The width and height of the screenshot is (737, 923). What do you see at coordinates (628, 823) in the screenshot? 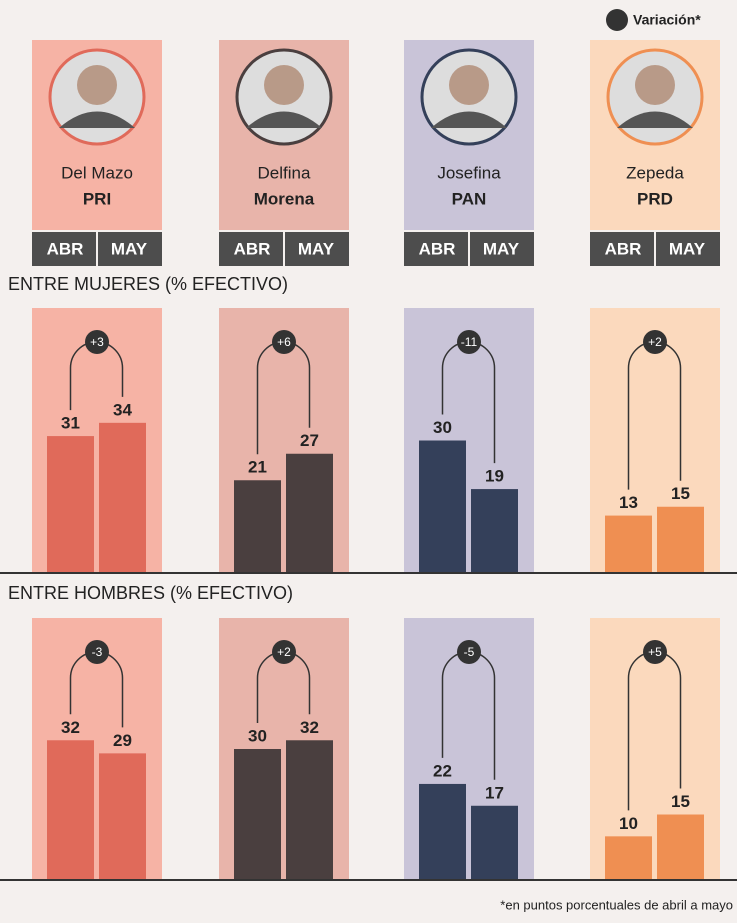
I see `value-label: 10` at bounding box center [628, 823].